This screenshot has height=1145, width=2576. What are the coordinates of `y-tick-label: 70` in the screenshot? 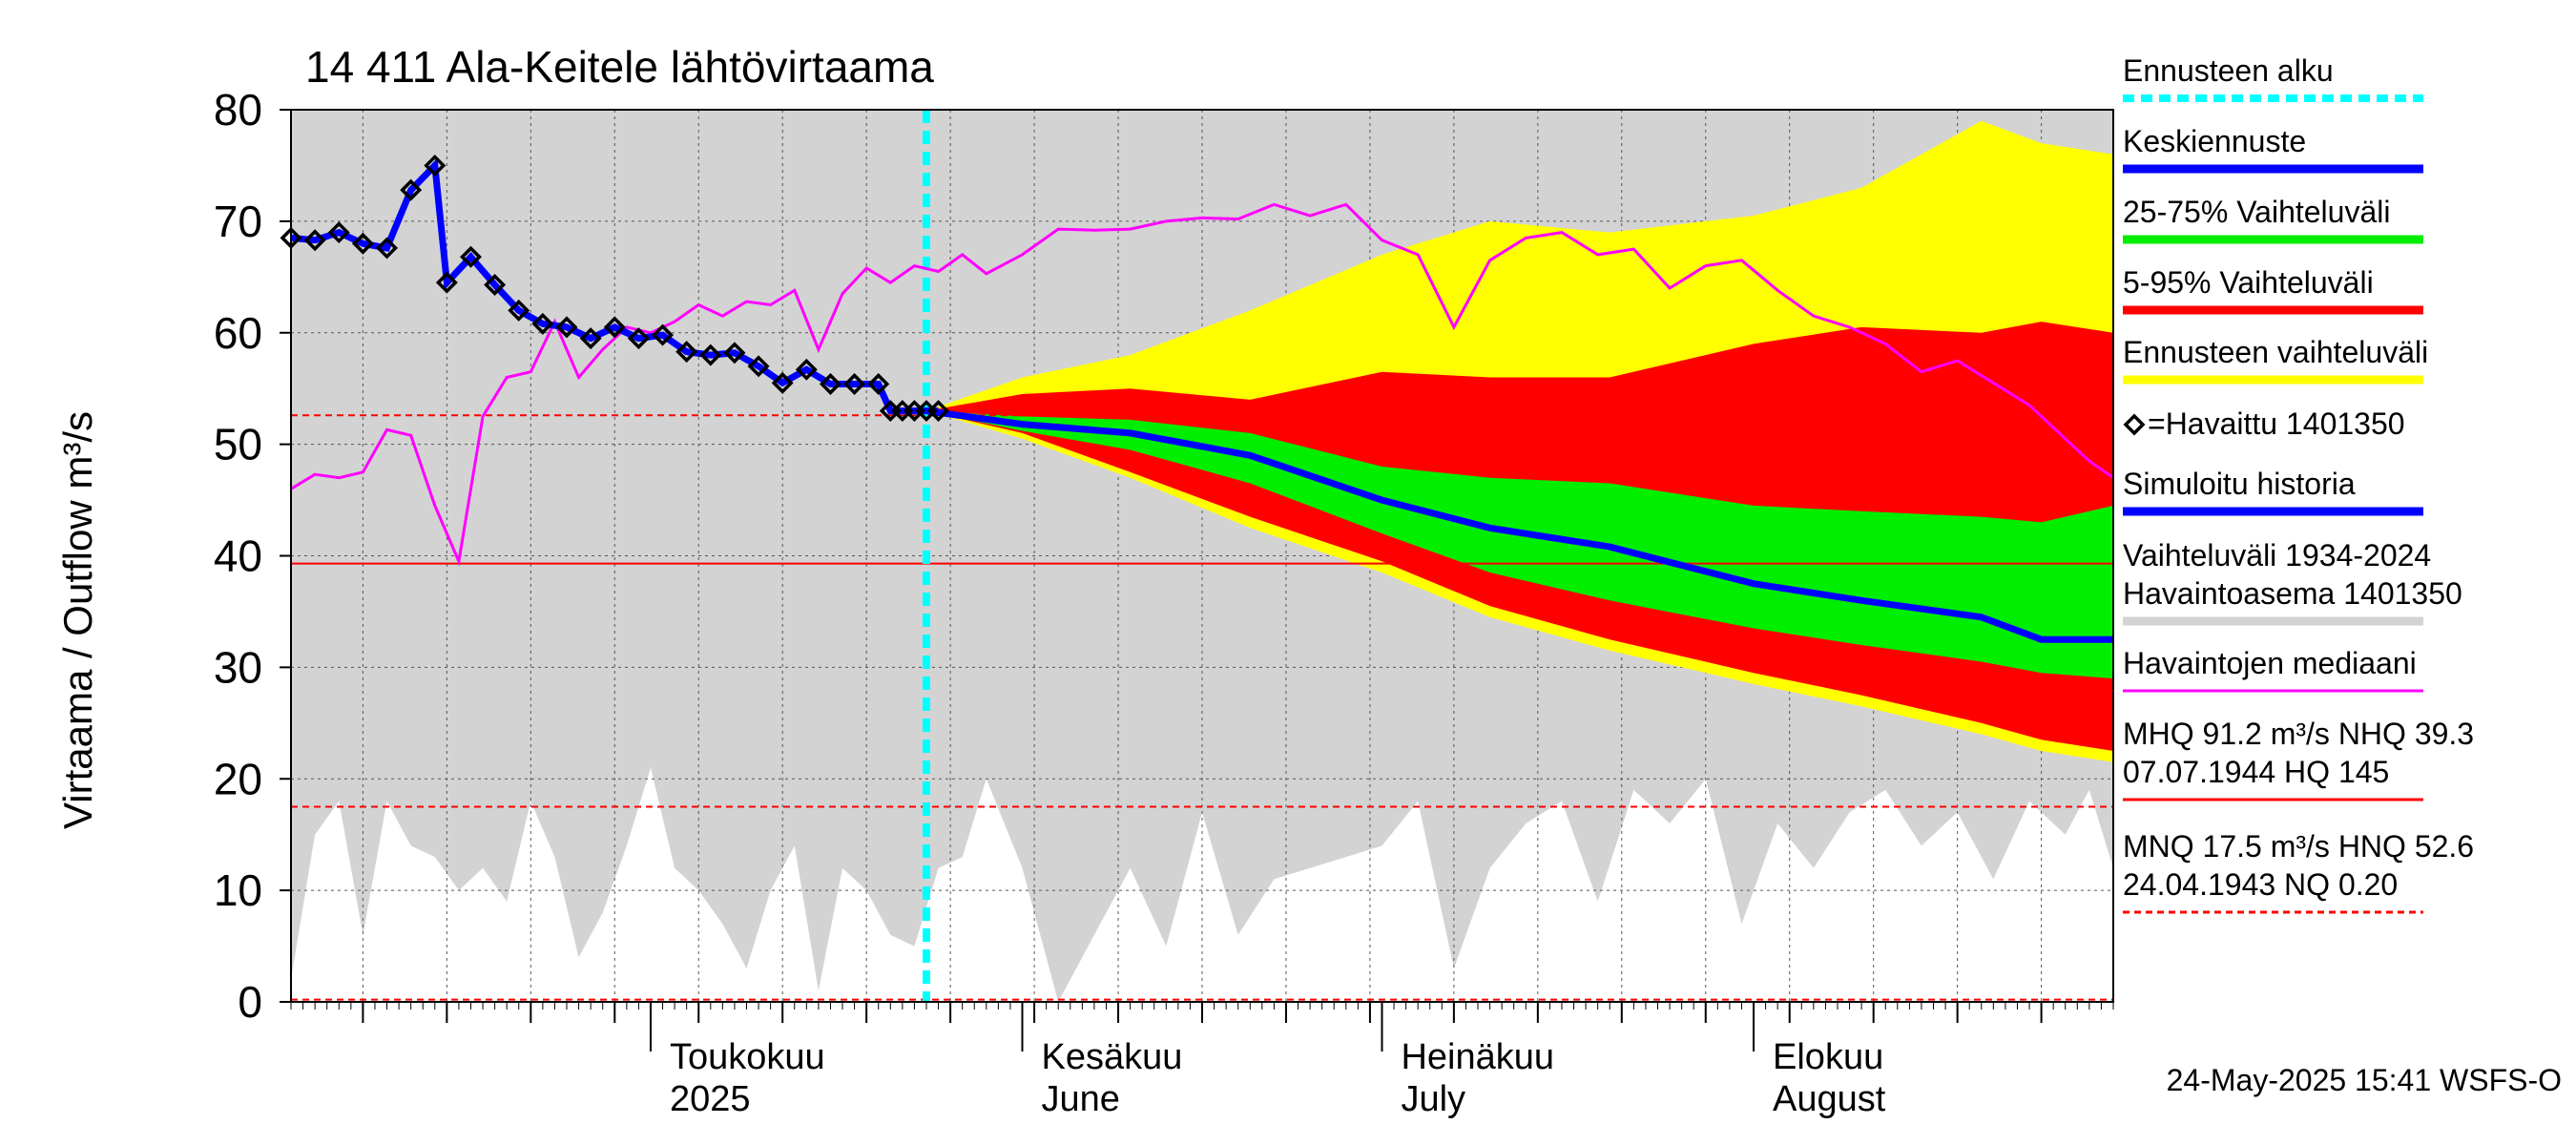 It's located at (238, 221).